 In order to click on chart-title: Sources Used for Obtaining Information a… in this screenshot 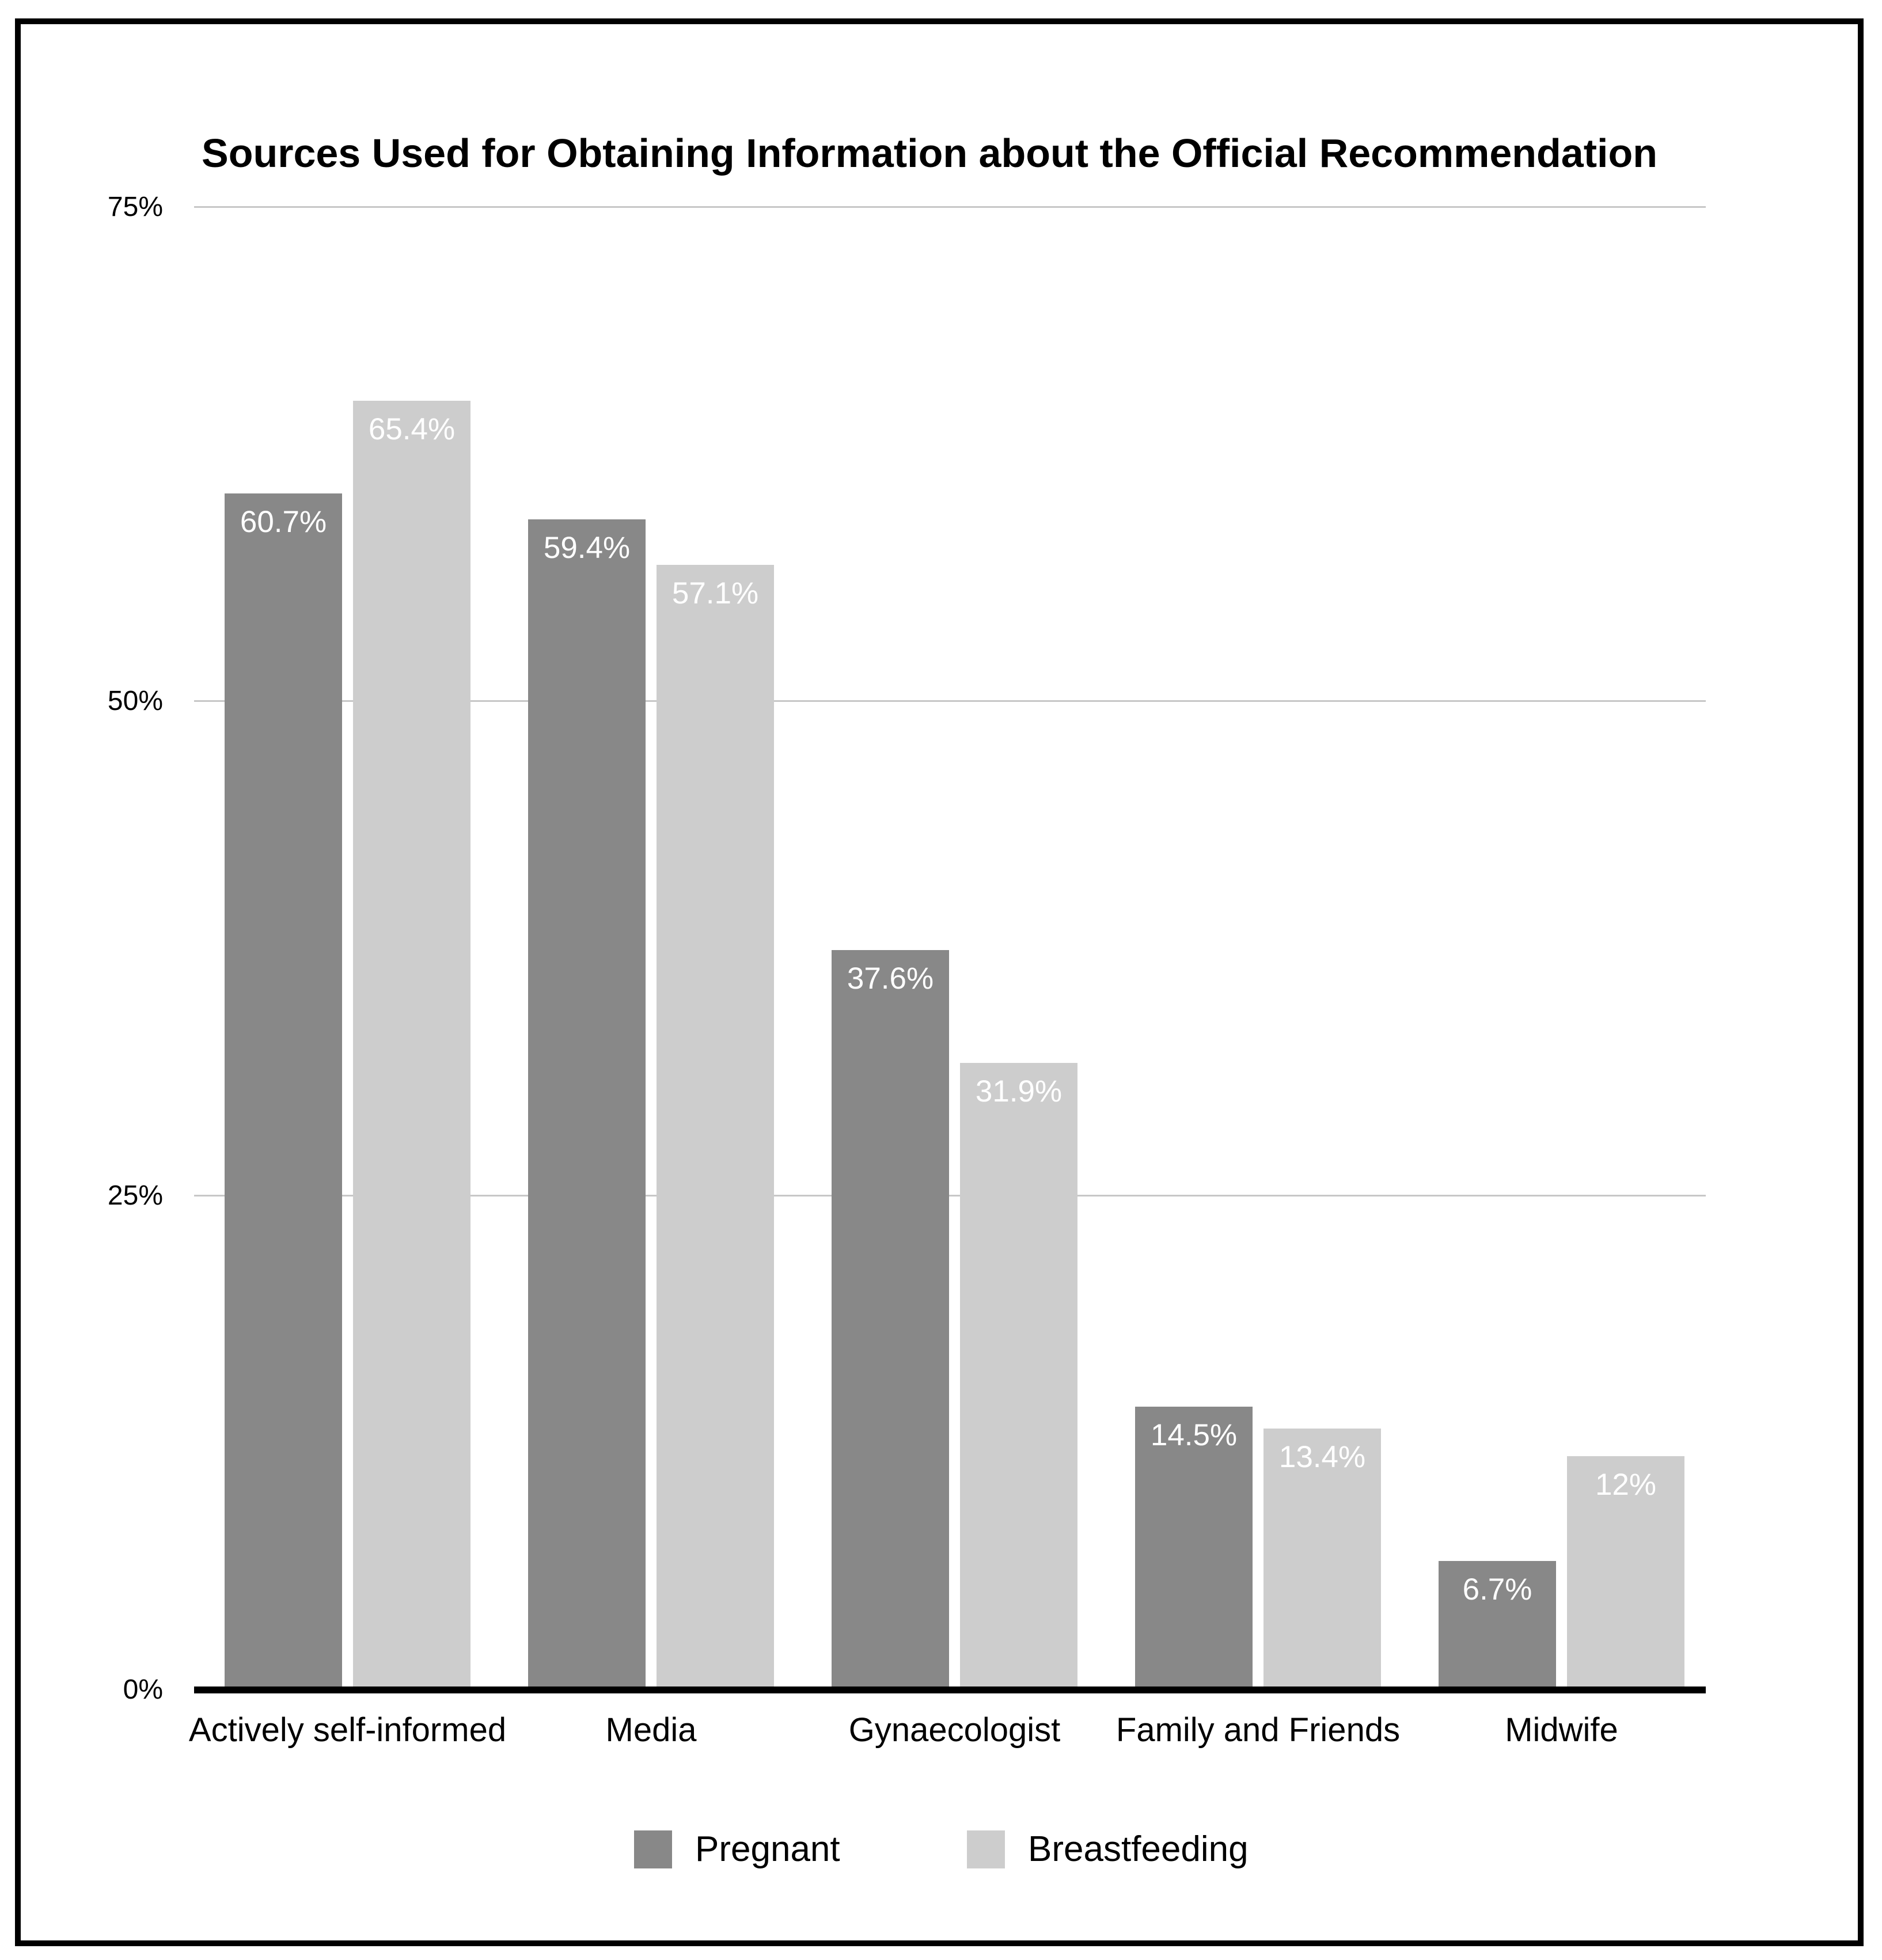, I will do `click(929, 153)`.